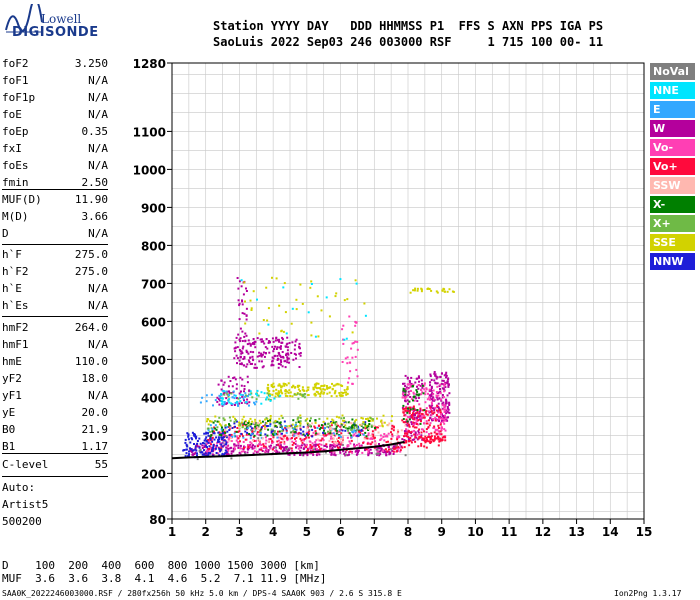  Describe the element at coordinates (12, 361) in the screenshot. I see `param-name: hmE` at that location.